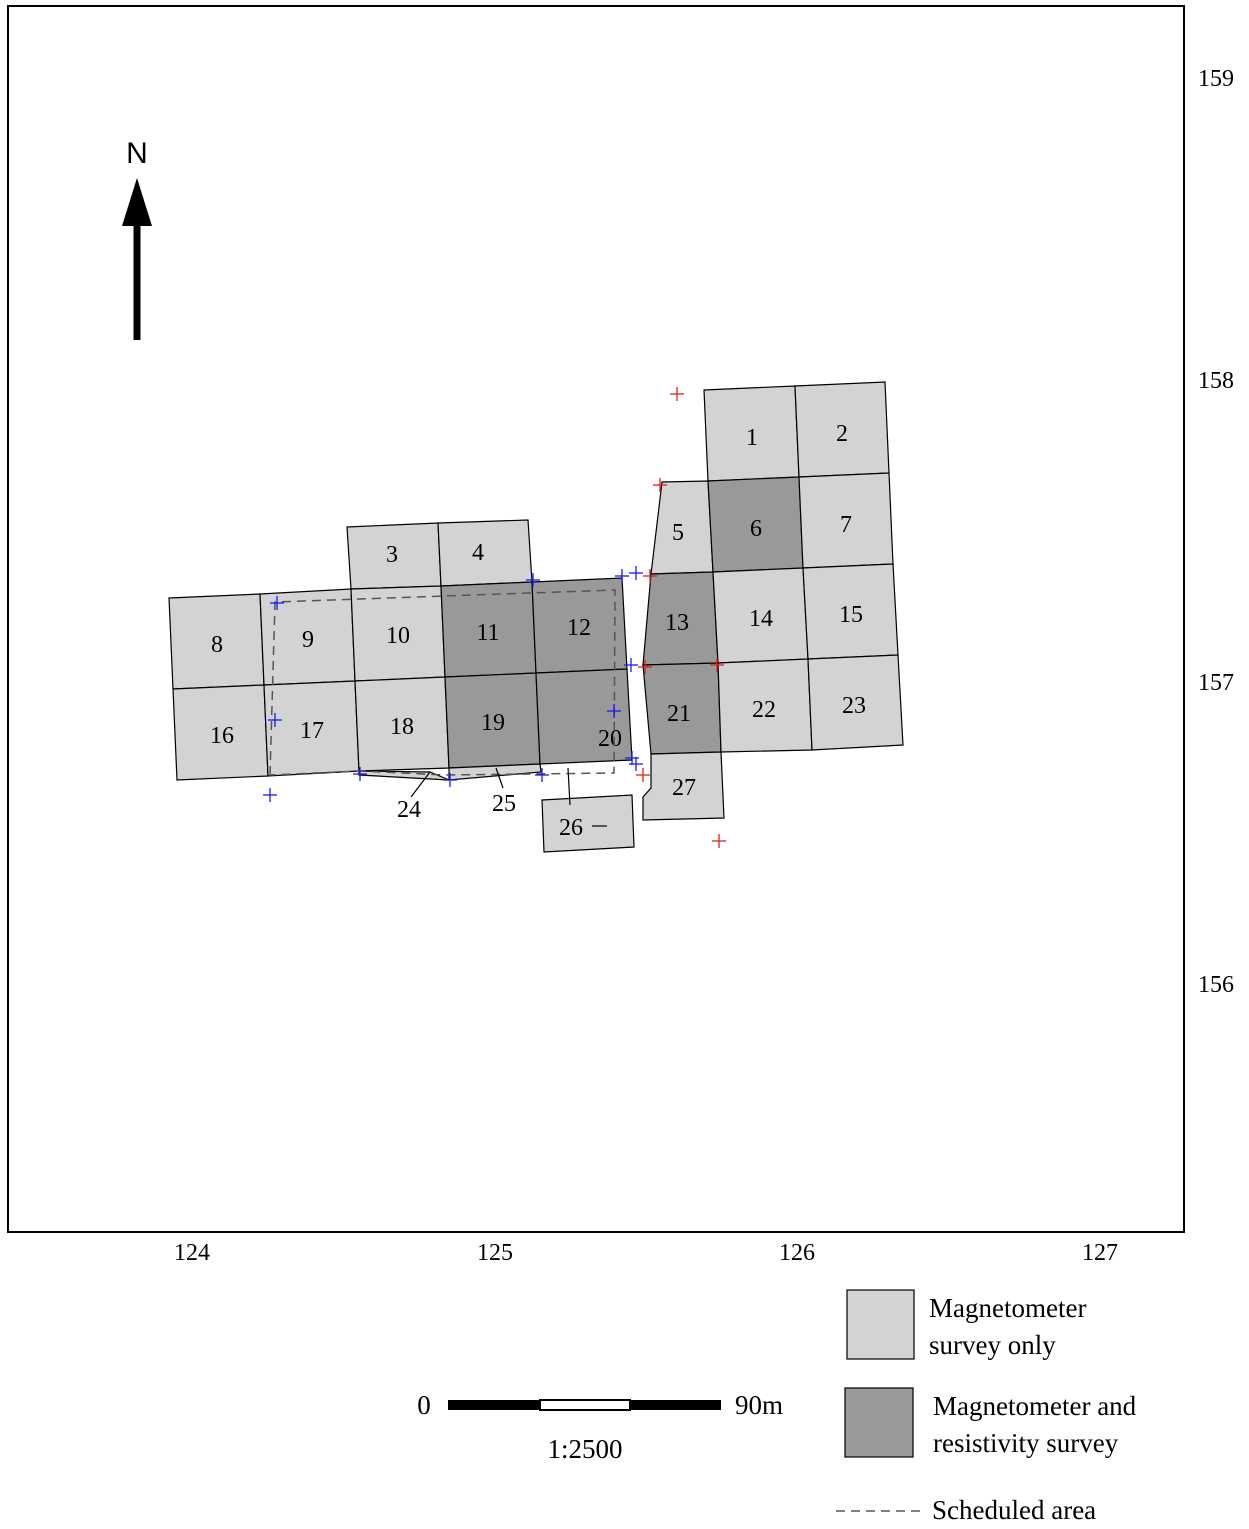 This screenshot has width=1249, height=1529. What do you see at coordinates (759, 1405) in the screenshot?
I see `scale-end-label: 90m` at bounding box center [759, 1405].